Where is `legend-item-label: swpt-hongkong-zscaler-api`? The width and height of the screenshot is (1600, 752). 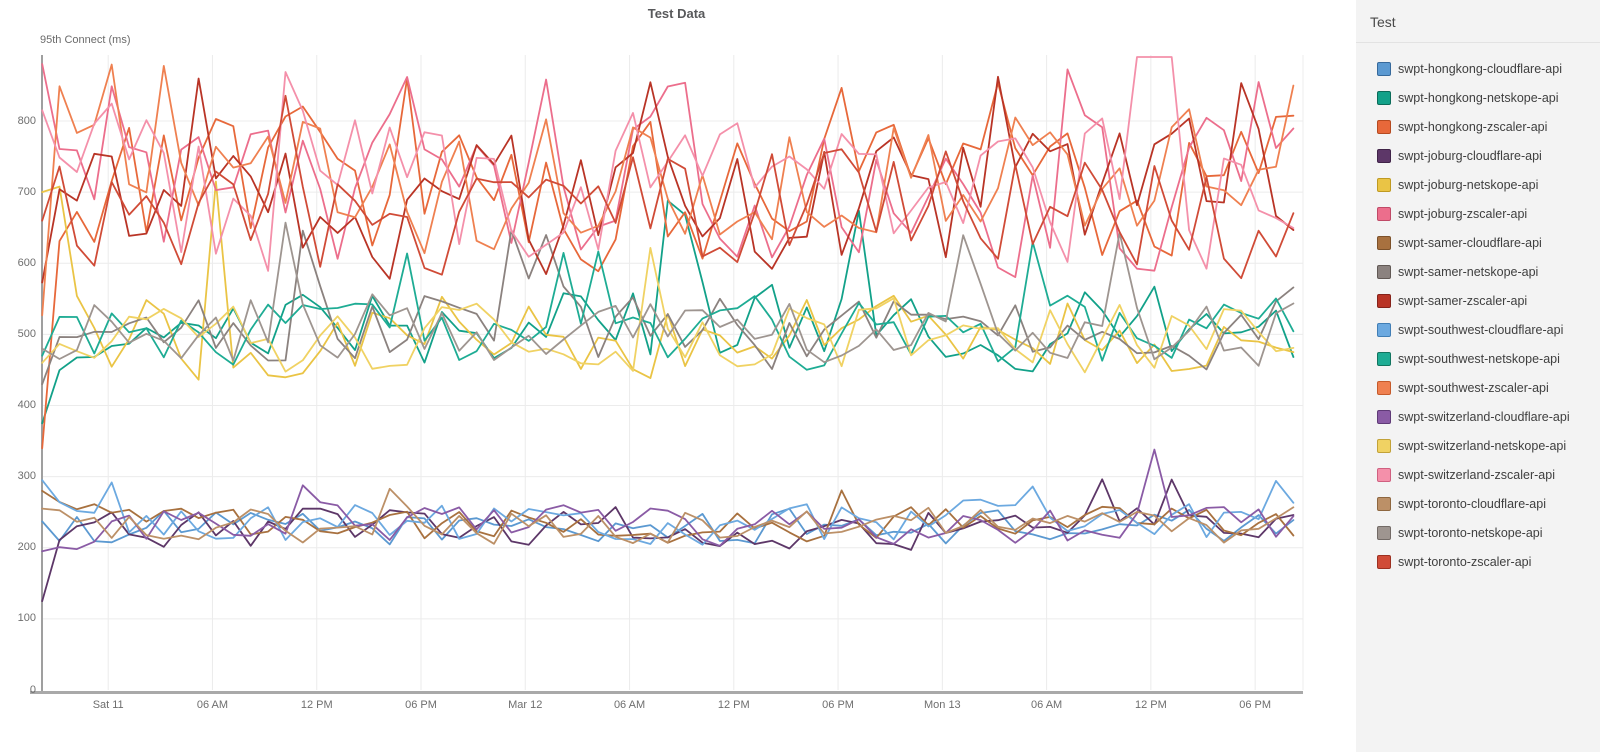
legend-item-label: swpt-hongkong-zscaler-api is located at coordinates (1473, 126).